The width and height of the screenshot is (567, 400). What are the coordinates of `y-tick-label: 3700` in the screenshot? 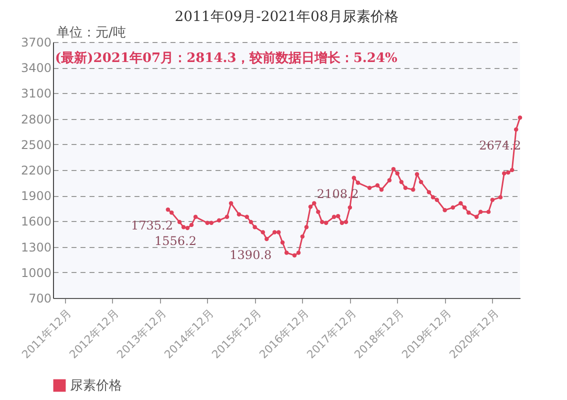 It's located at (36, 43).